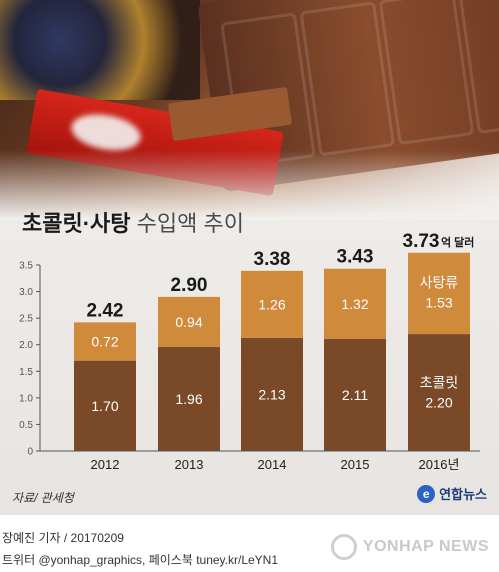 The image size is (499, 572). I want to click on title-bold: 초콜릿·사탕, so click(76, 223).